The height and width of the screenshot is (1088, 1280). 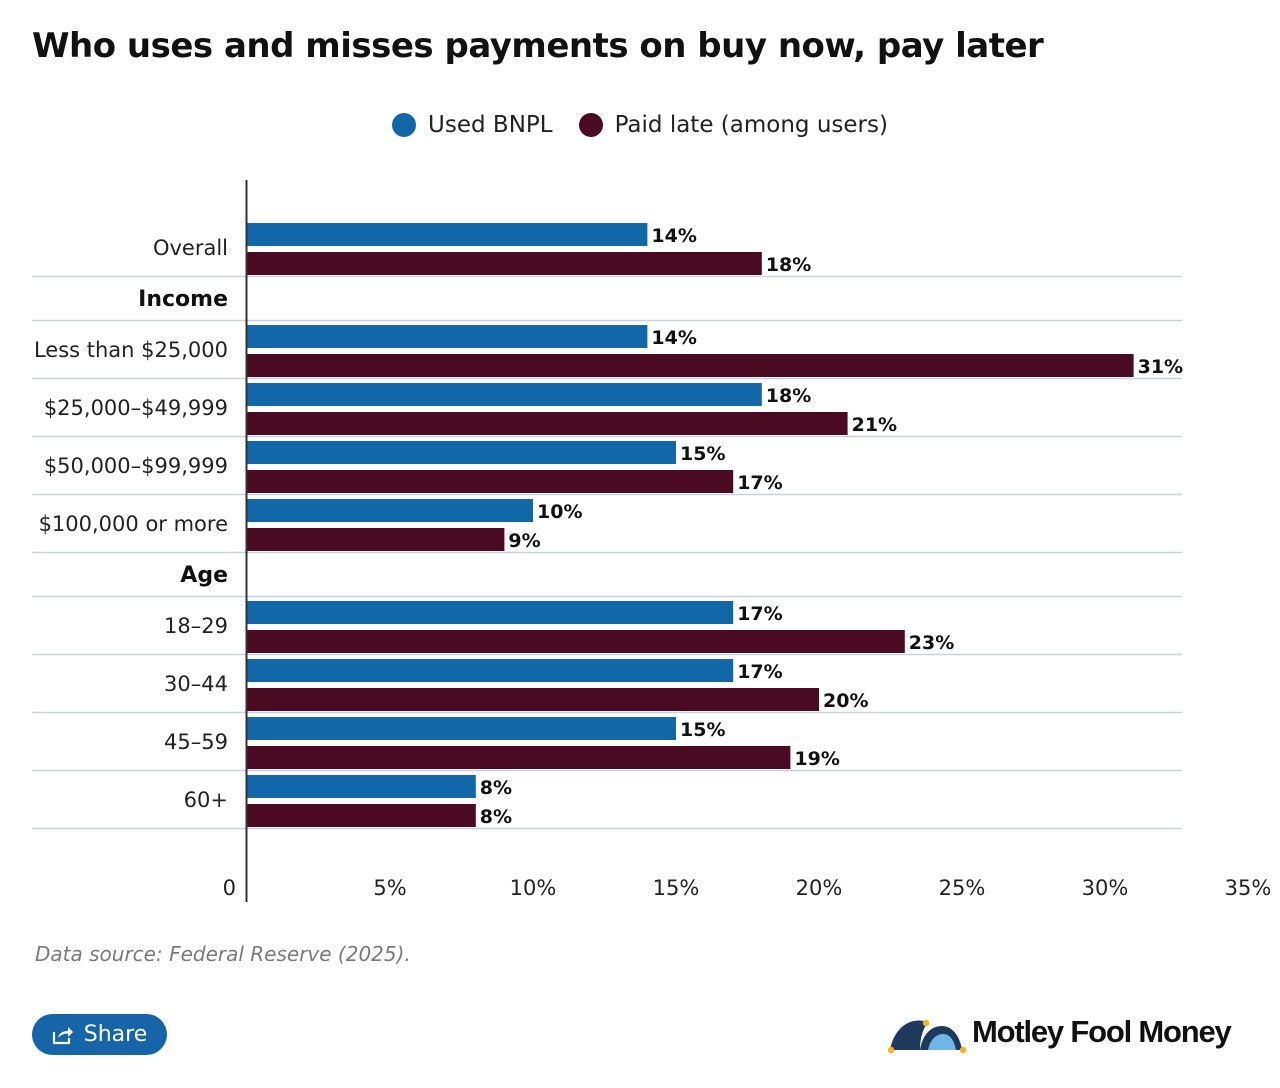 I want to click on legend-item-paid-late: Paid late (among users), so click(x=733, y=125).